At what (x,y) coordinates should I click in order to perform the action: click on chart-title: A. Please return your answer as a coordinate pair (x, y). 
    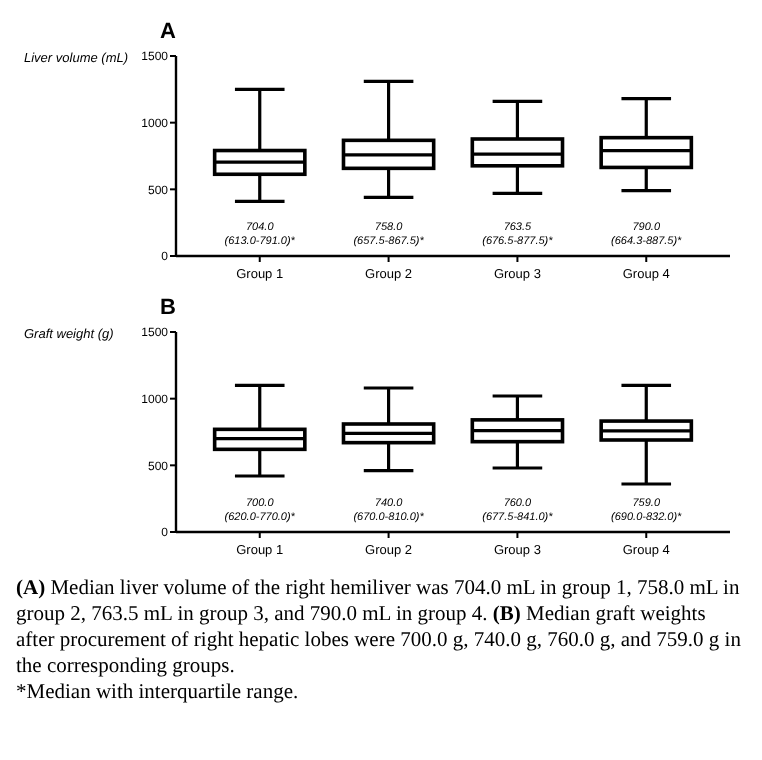
    Looking at the image, I should click on (168, 32).